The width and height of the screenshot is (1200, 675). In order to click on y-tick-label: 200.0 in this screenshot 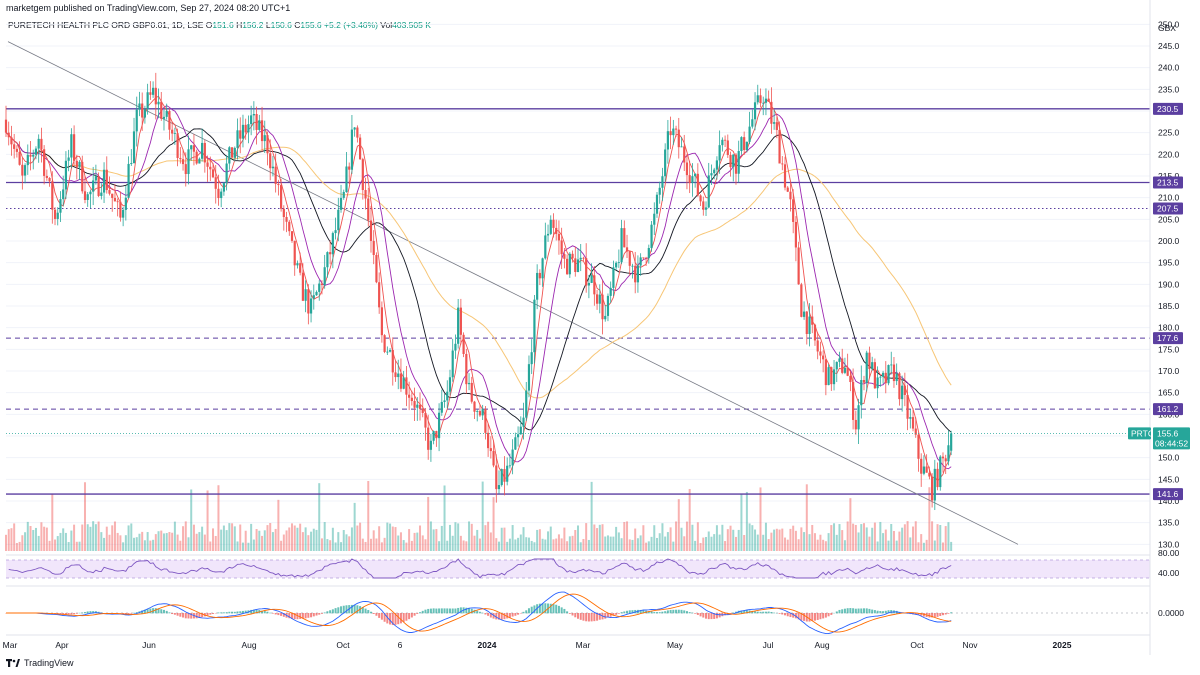, I will do `click(1169, 241)`.